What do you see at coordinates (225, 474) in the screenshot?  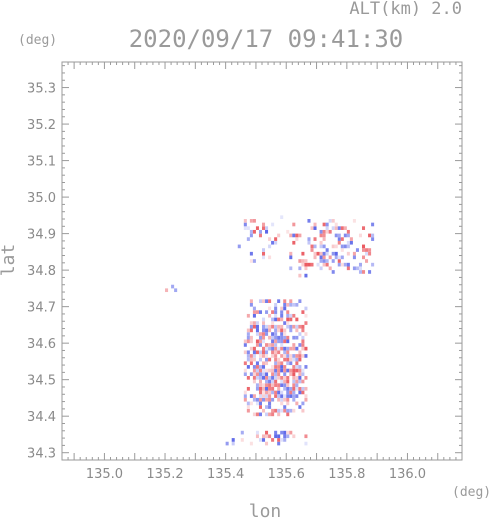 I see `x-tick-label: 135.4` at bounding box center [225, 474].